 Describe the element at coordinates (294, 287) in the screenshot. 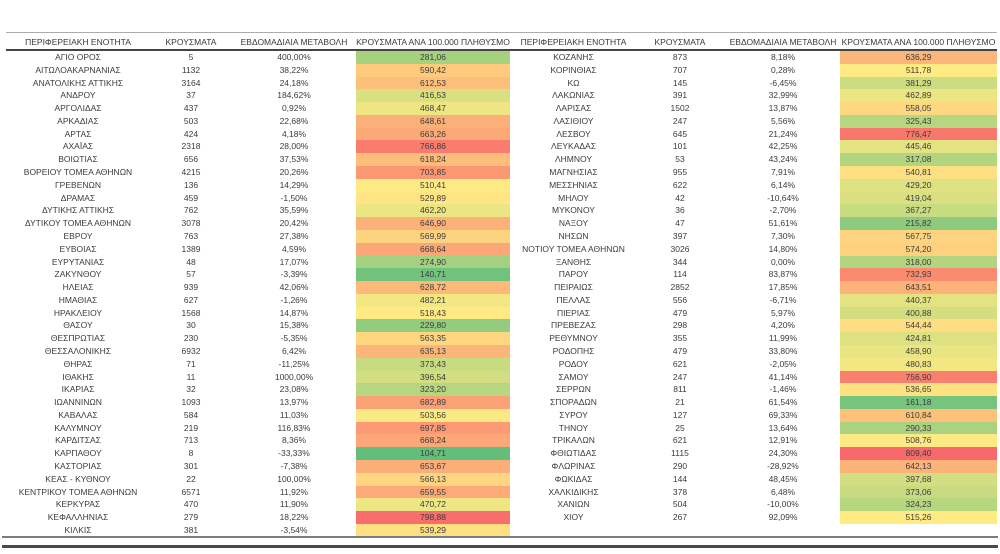

I see `weekly-change-cell: 42,06%` at that location.